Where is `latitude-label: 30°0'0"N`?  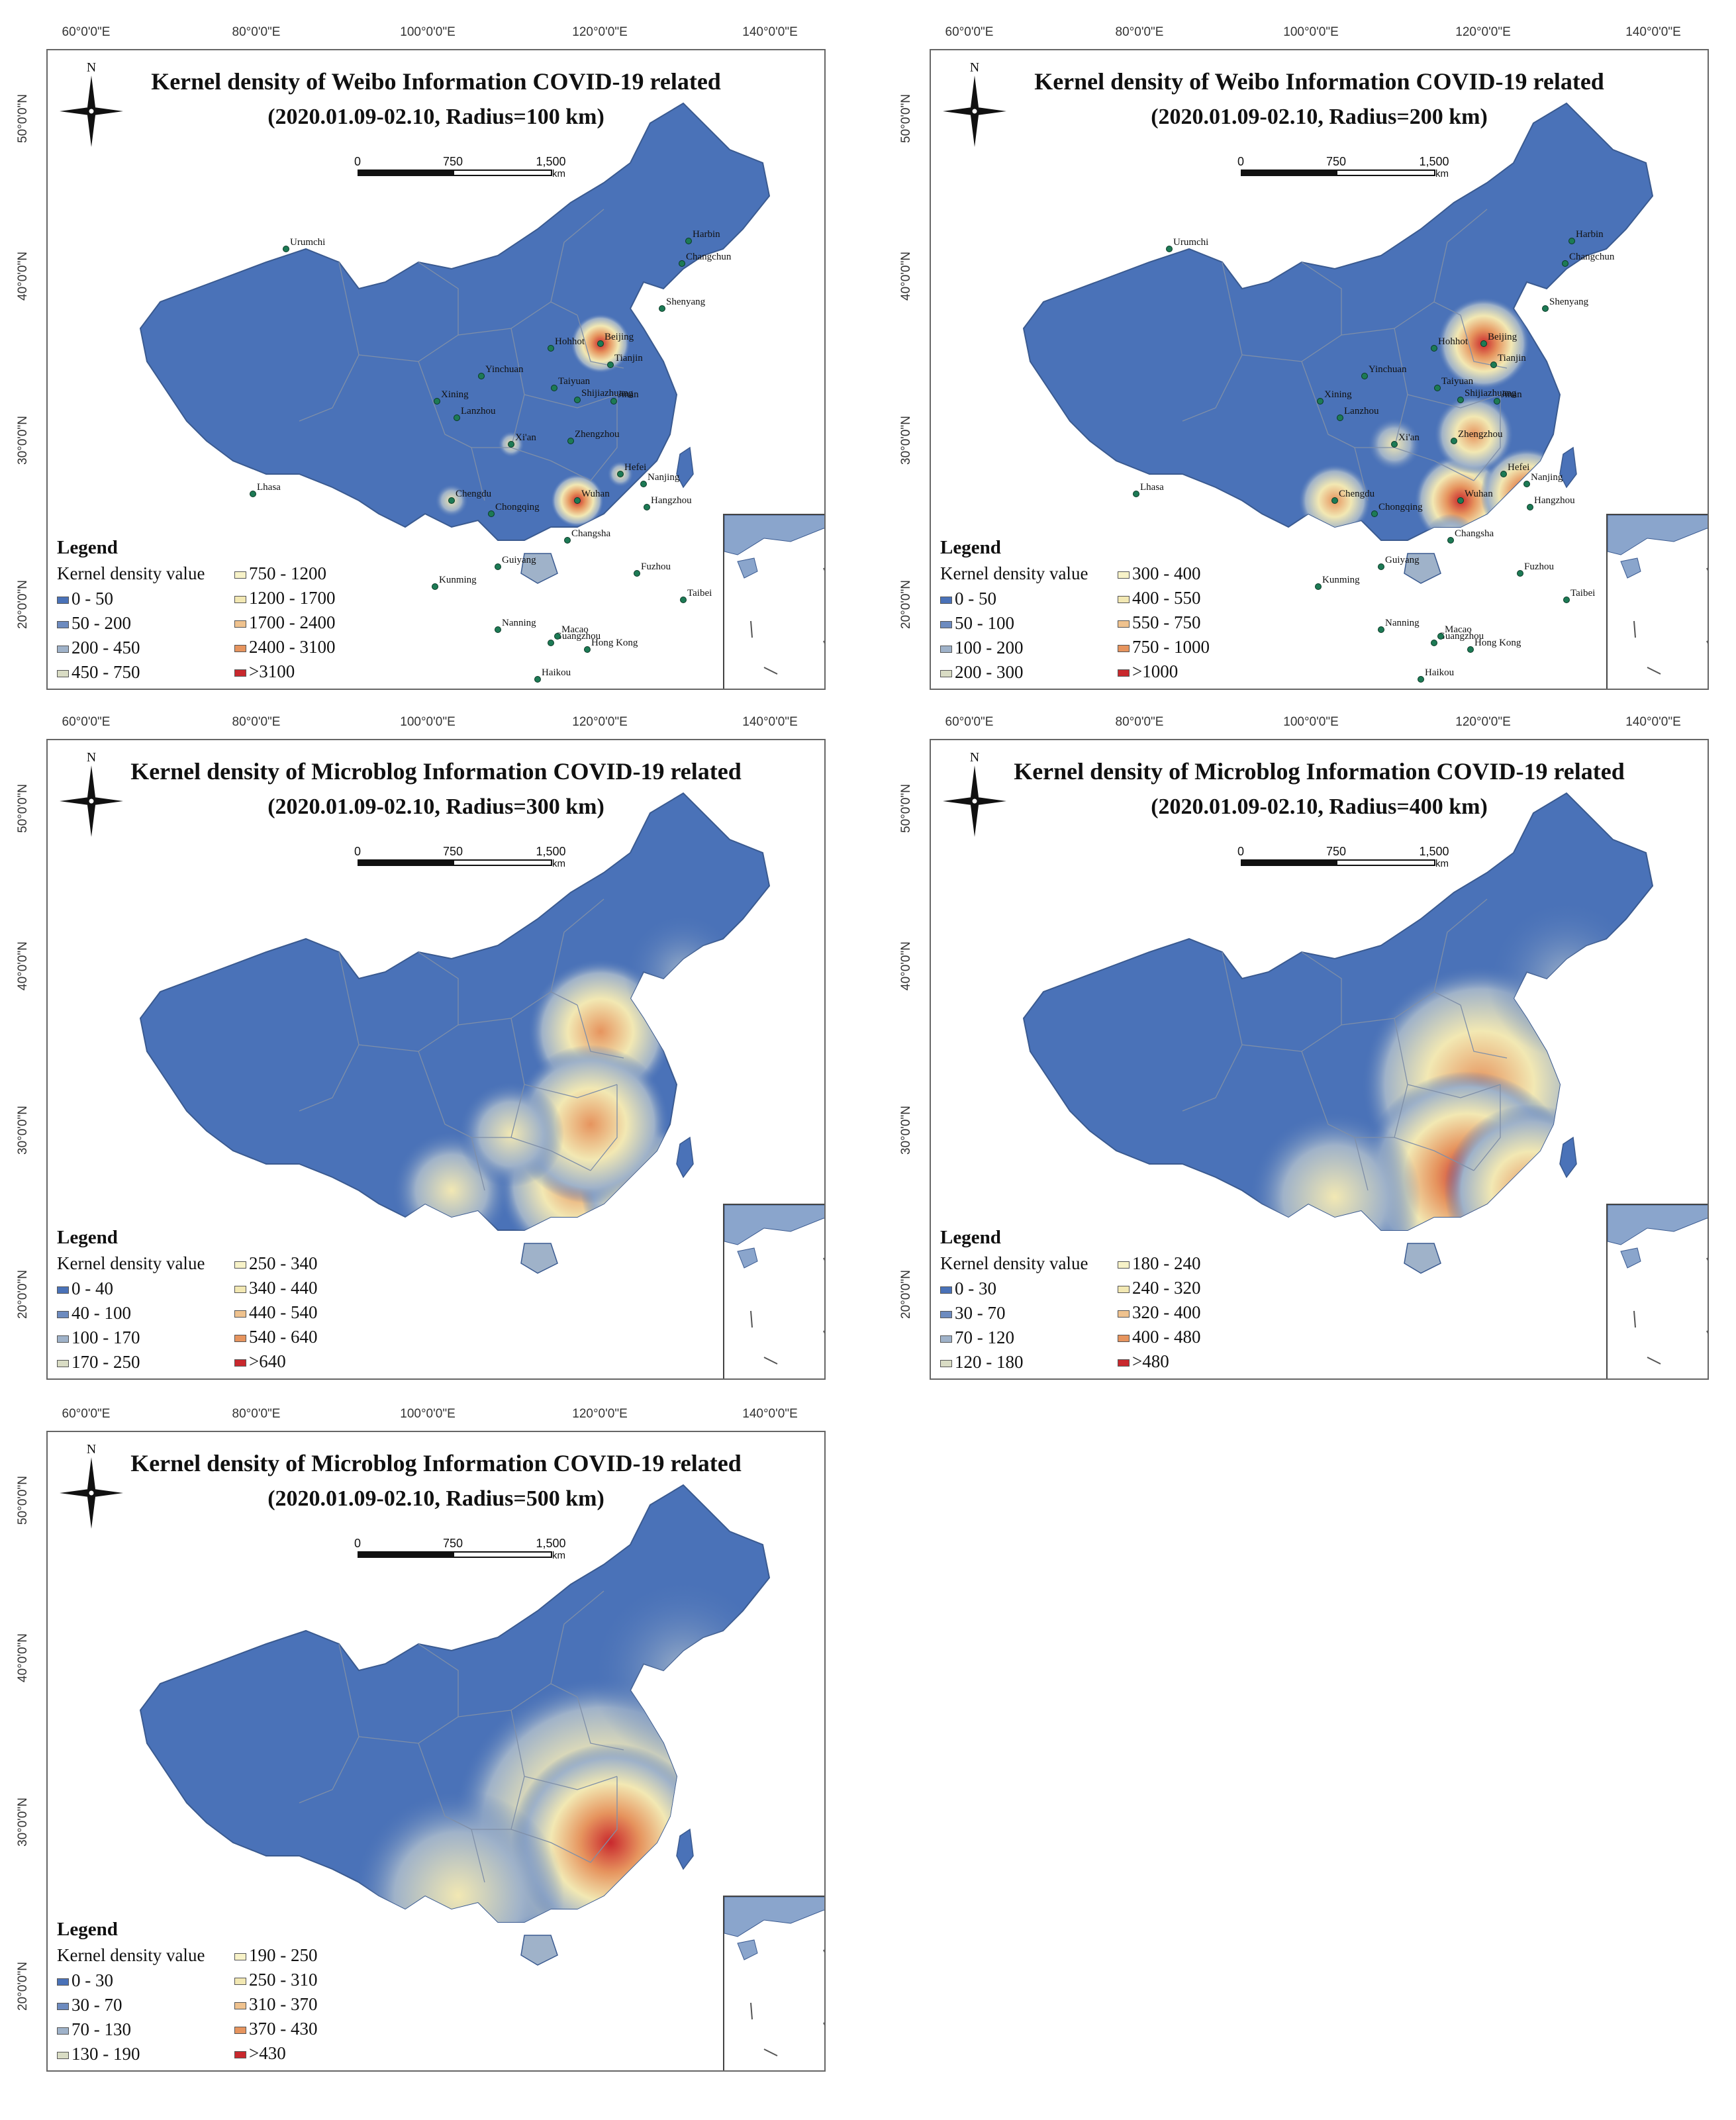 latitude-label: 30°0'0"N is located at coordinates (906, 1130).